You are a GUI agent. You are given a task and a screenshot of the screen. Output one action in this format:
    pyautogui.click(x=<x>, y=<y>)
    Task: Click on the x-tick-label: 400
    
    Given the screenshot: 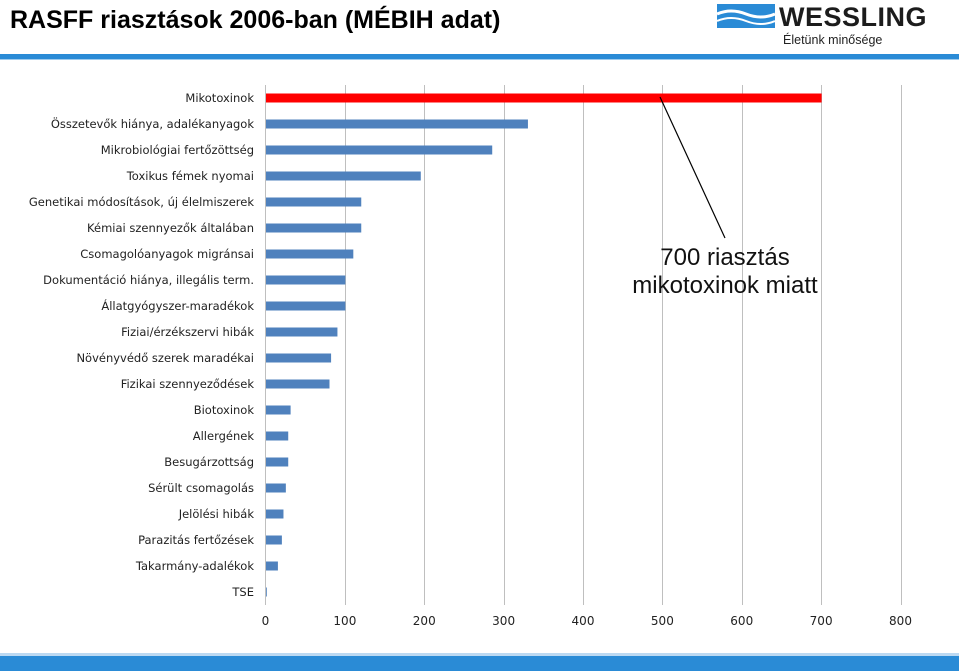 What is the action you would take?
    pyautogui.click(x=583, y=621)
    